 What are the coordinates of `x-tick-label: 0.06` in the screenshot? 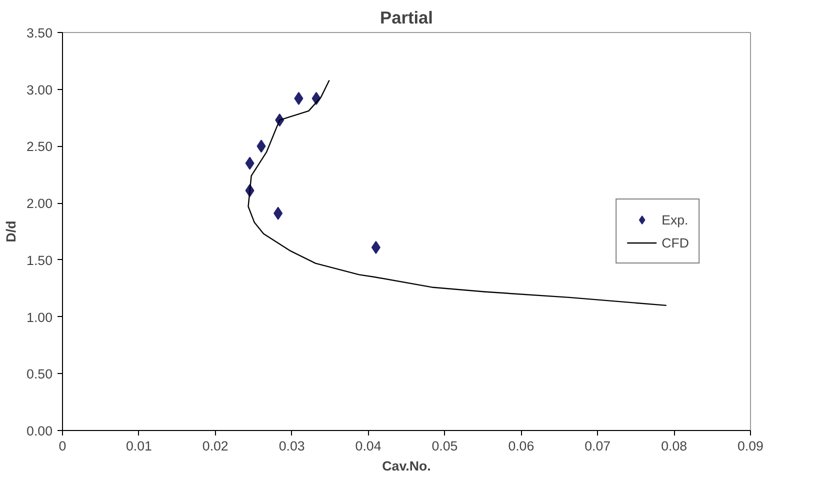 It's located at (521, 446).